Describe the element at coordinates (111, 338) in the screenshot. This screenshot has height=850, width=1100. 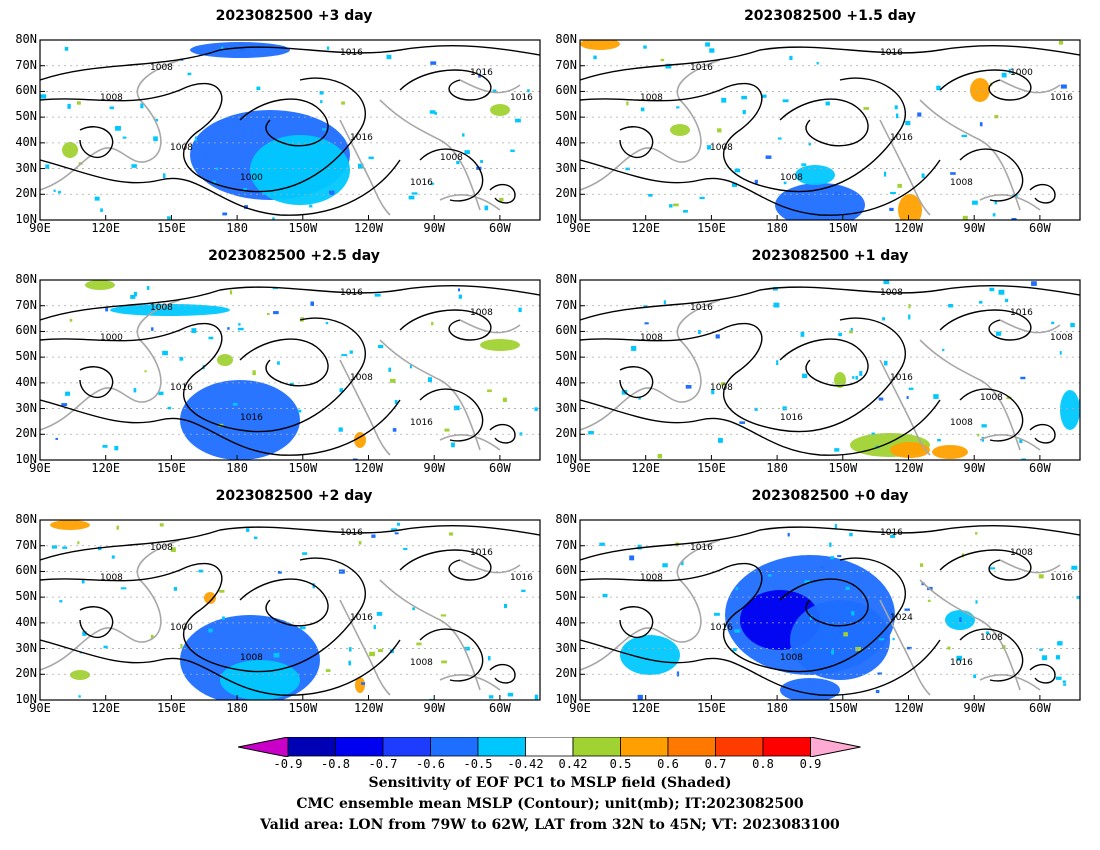
I see `contour-label-7: 1000` at that location.